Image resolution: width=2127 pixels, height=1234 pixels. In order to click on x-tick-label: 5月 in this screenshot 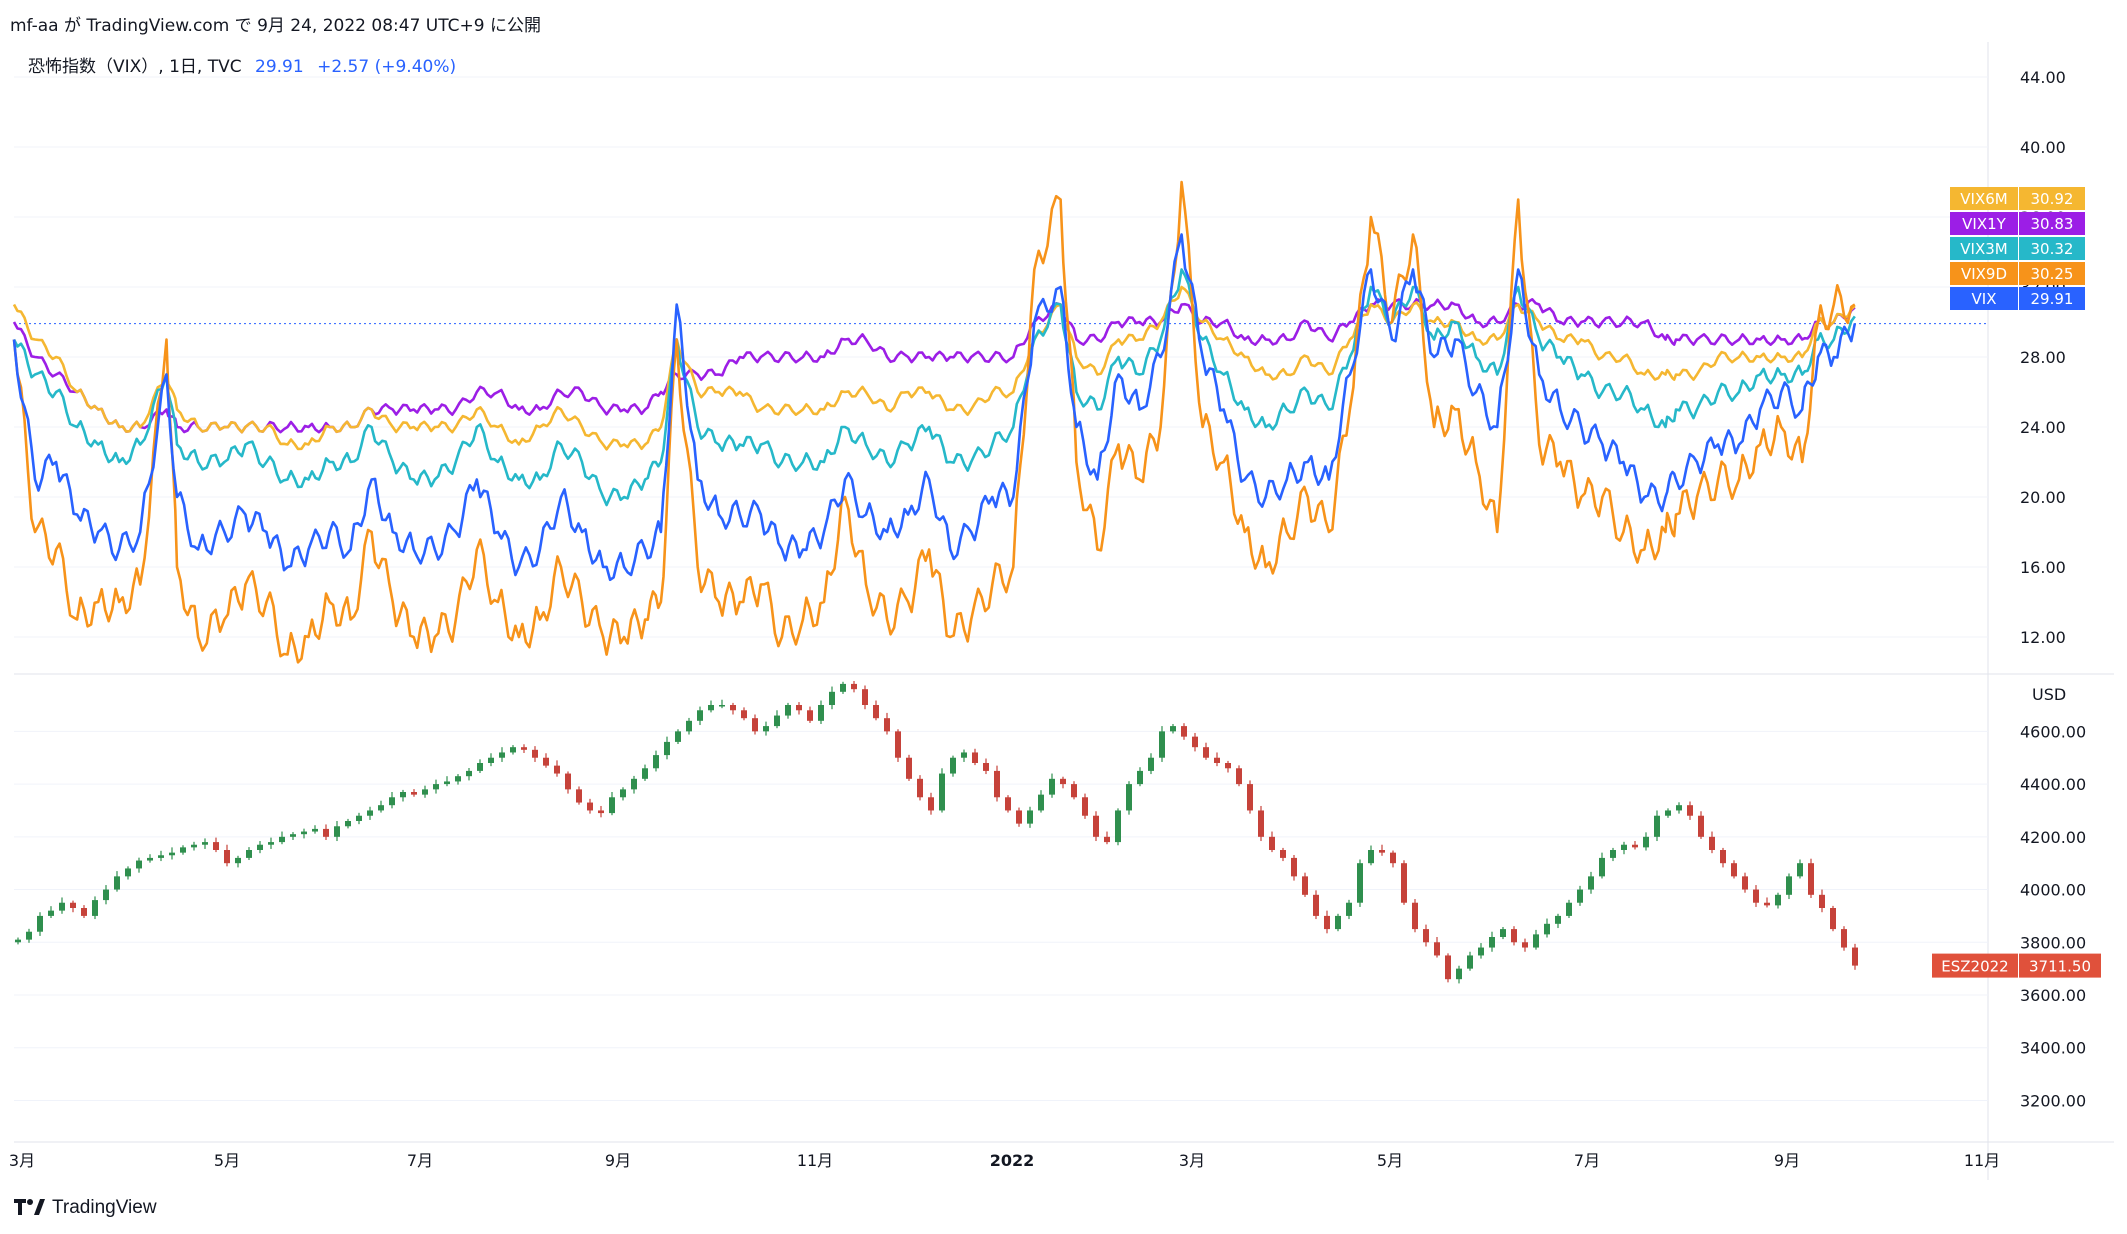, I will do `click(1390, 1160)`.